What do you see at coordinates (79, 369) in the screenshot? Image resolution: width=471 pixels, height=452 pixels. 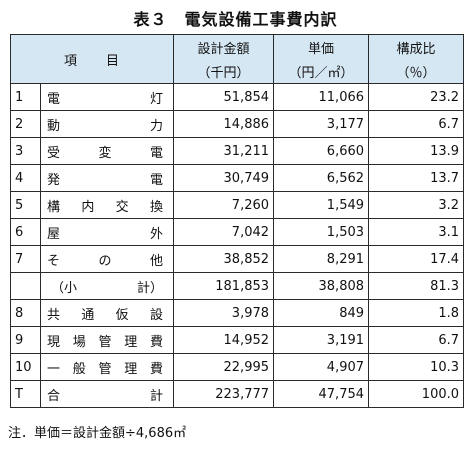 I see `item-name-part: 般` at bounding box center [79, 369].